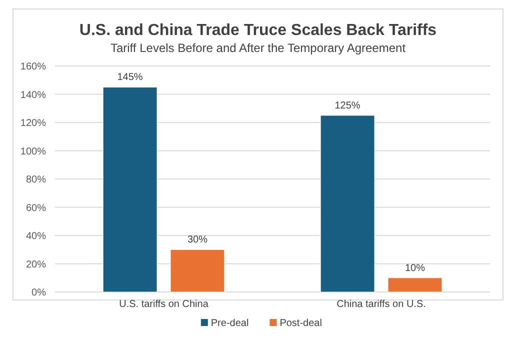  Describe the element at coordinates (347, 106) in the screenshot. I see `data-label: 125%` at that location.